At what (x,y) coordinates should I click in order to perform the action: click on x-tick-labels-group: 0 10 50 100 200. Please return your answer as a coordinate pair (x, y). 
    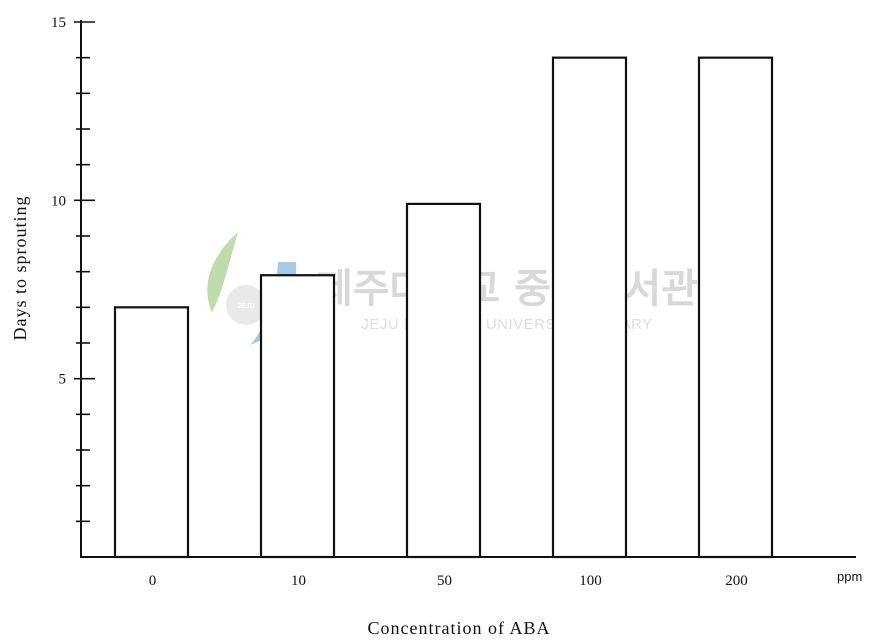
    Looking at the image, I should click on (448, 581).